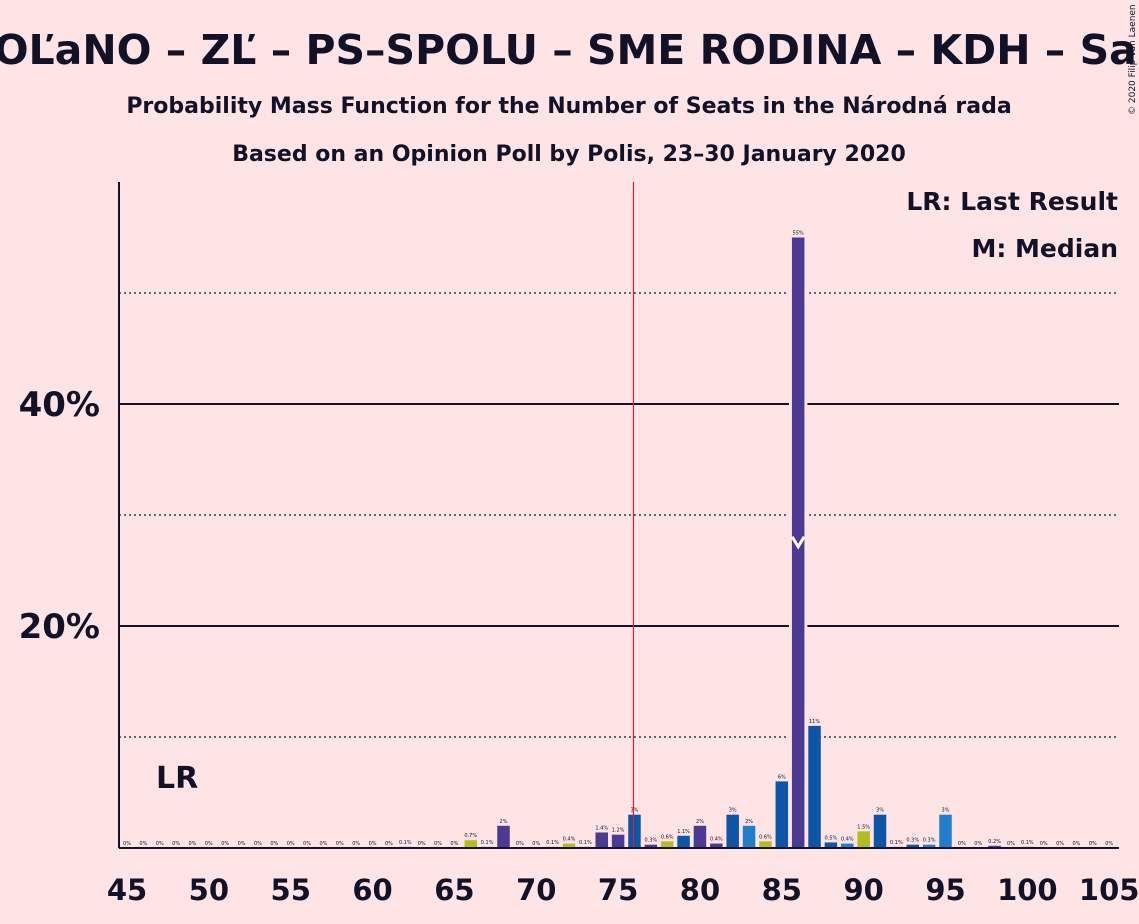 The image size is (1139, 924). I want to click on bar-label-59: 0%, so click(356, 844).